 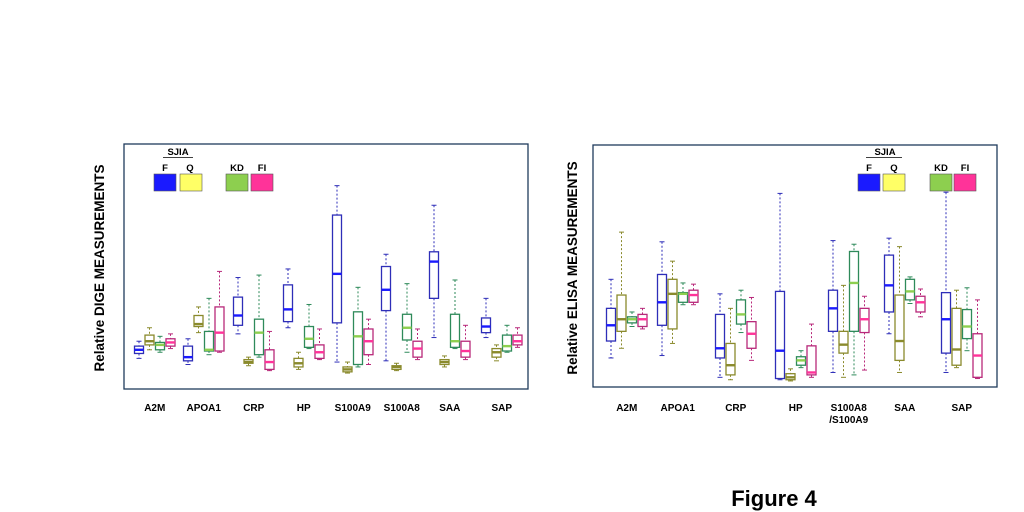 What do you see at coordinates (189, 168) in the screenshot?
I see `dige-legend-label-q: Q` at bounding box center [189, 168].